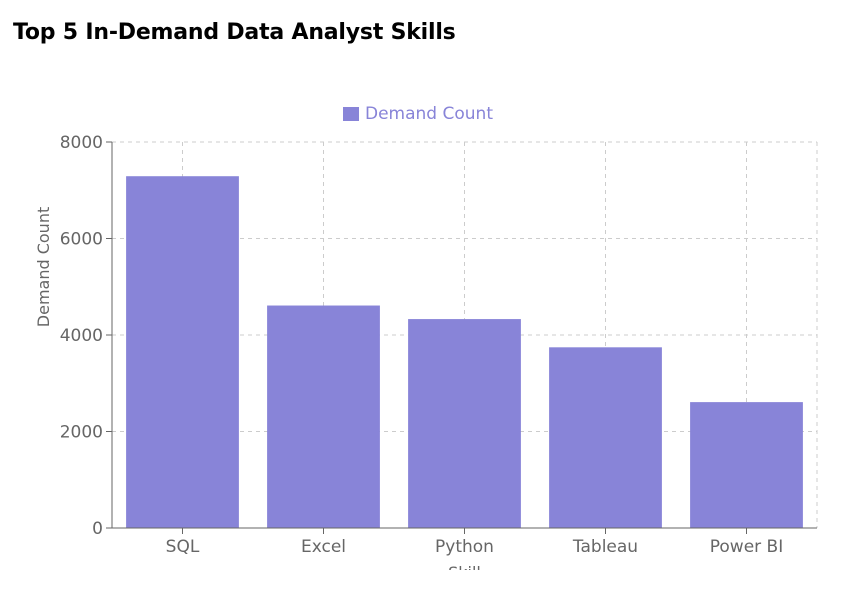  Describe the element at coordinates (43, 267) in the screenshot. I see `y-axis-title: Demand Count` at that location.